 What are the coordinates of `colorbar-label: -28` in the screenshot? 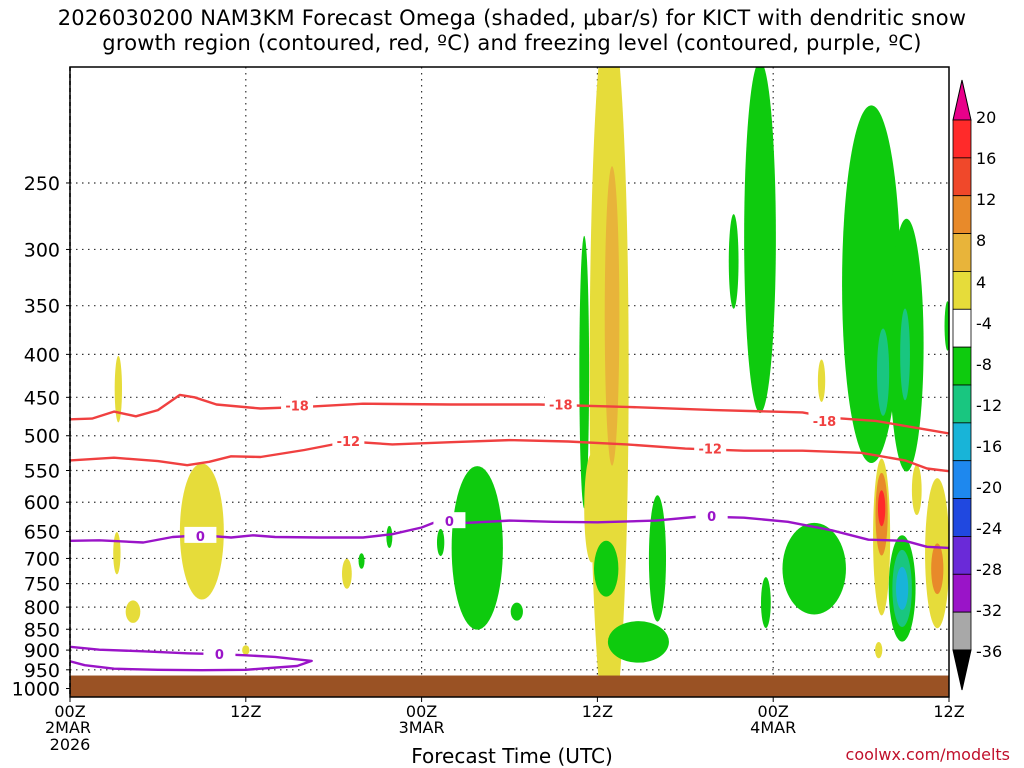 It's located at (989, 569).